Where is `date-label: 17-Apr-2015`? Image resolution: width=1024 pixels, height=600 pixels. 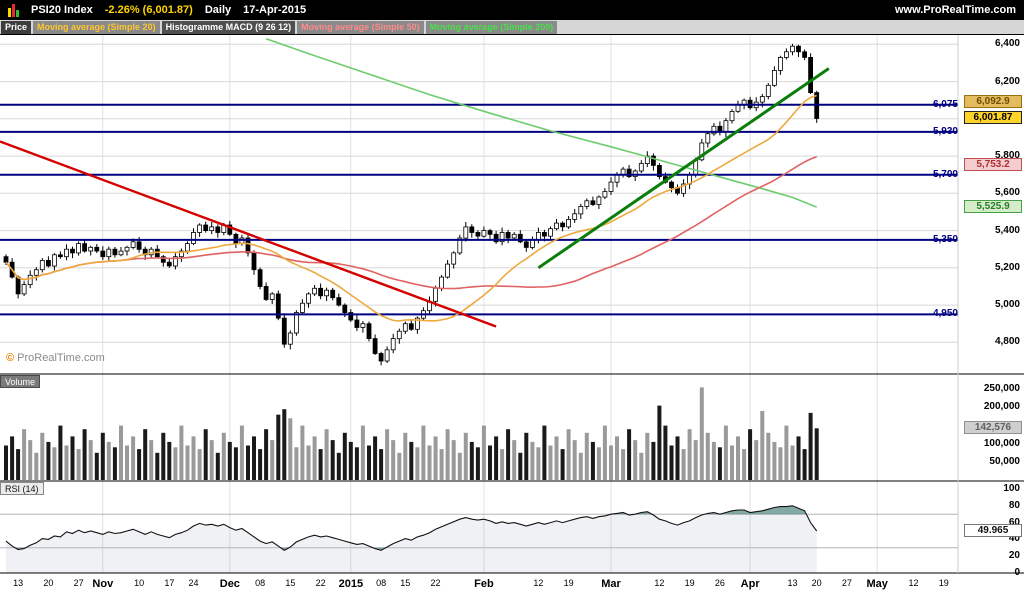 date-label: 17-Apr-2015 is located at coordinates (275, 10).